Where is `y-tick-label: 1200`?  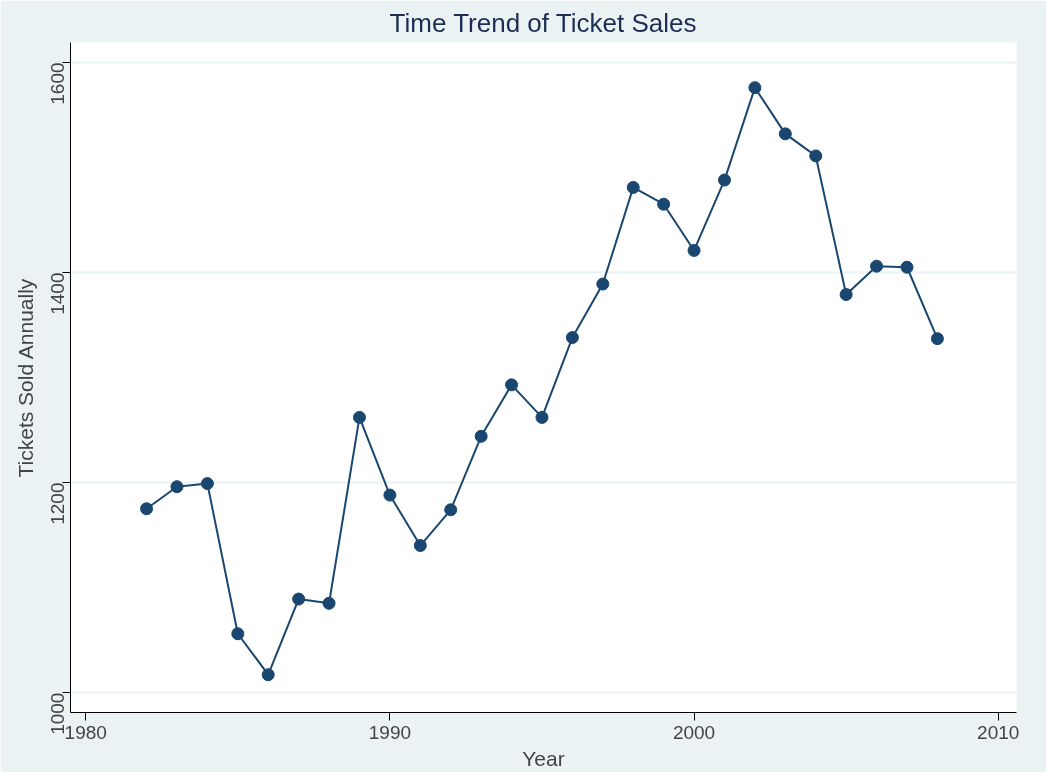 y-tick-label: 1200 is located at coordinates (57, 503).